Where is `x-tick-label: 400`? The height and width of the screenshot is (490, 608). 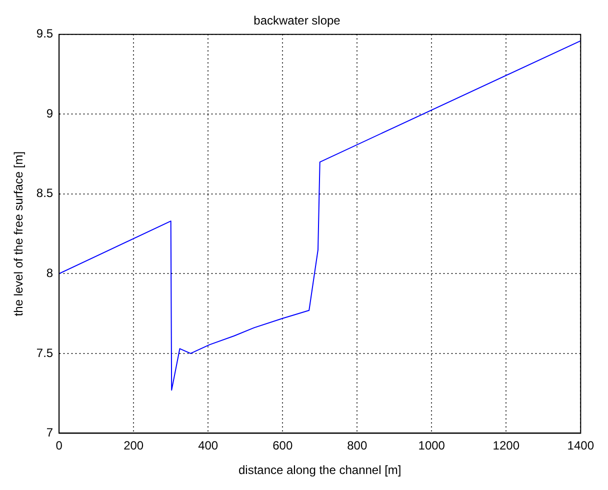
x-tick-label: 400 is located at coordinates (208, 445).